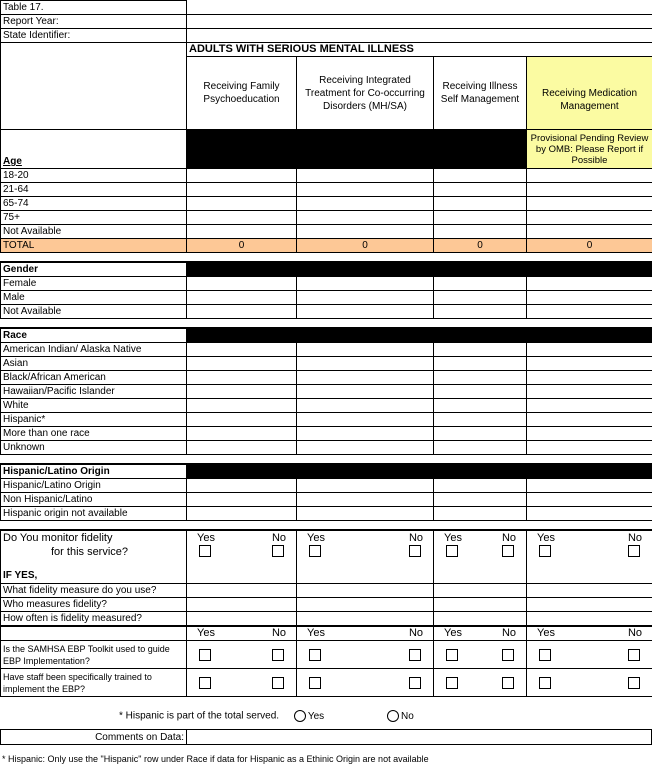  What do you see at coordinates (419, 21) in the screenshot?
I see `report-year-input` at bounding box center [419, 21].